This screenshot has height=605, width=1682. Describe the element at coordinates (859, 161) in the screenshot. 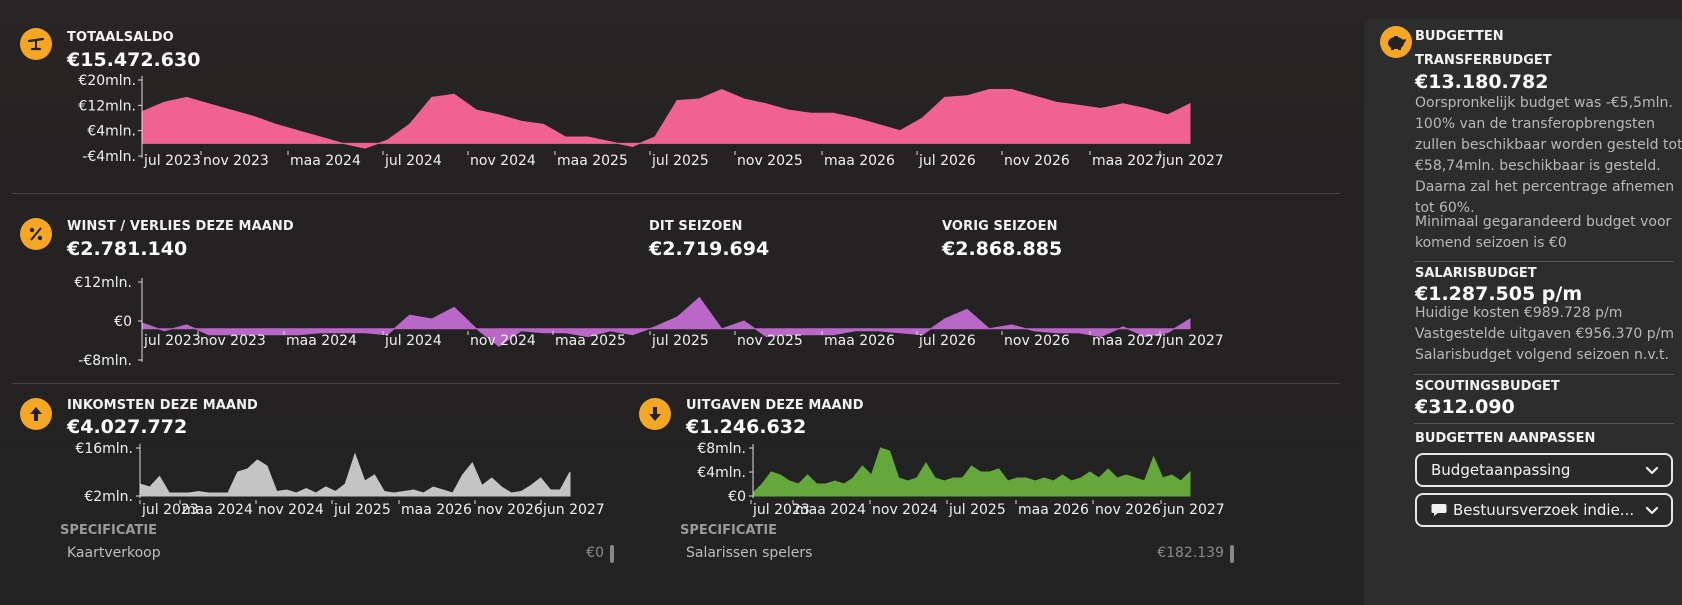

I see `saldo-x-tick-label: maa 2026` at that location.